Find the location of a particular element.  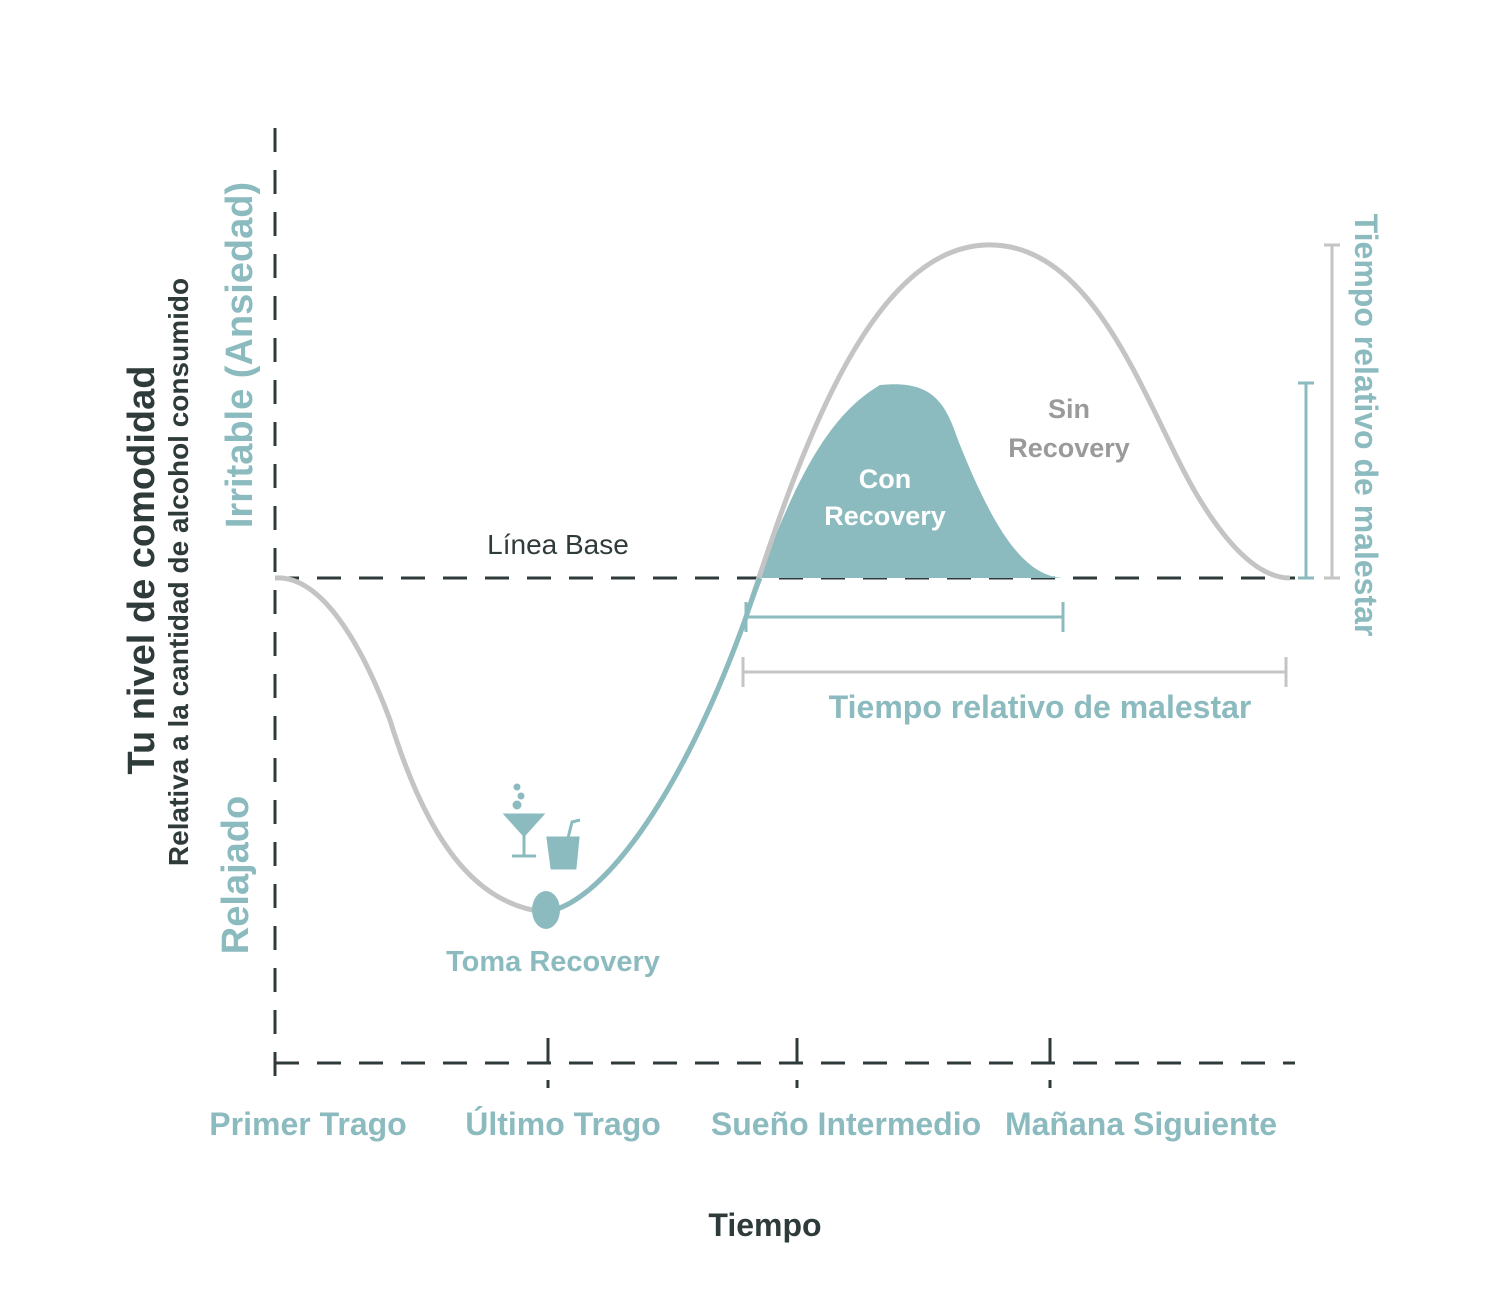

recovery-curve is located at coordinates (653, 746).